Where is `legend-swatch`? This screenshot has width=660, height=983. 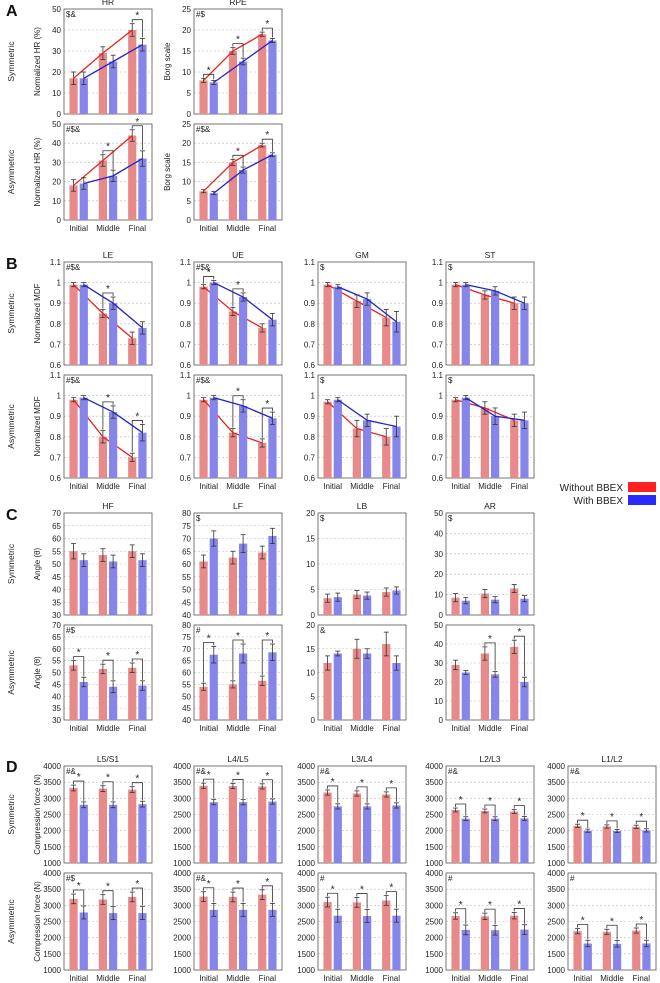
legend-swatch is located at coordinates (642, 487).